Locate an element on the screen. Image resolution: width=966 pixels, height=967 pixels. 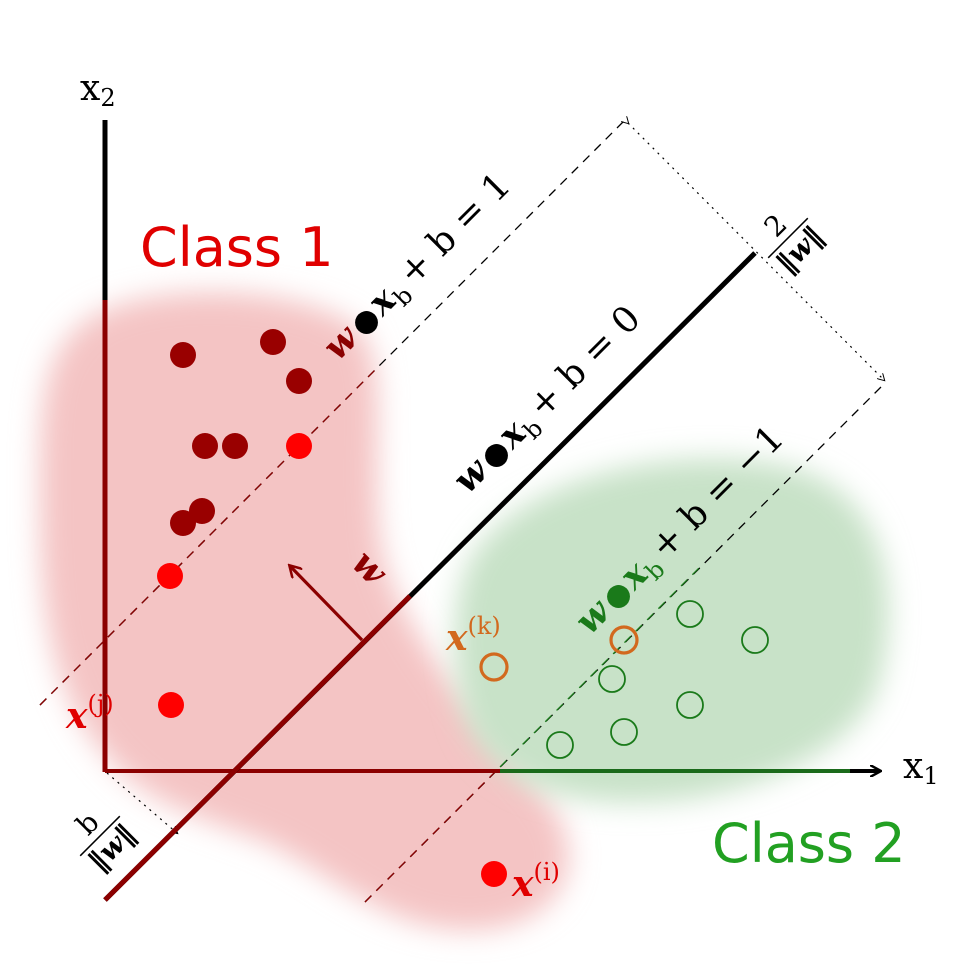
class1-label: Class 1 is located at coordinates (237, 247).